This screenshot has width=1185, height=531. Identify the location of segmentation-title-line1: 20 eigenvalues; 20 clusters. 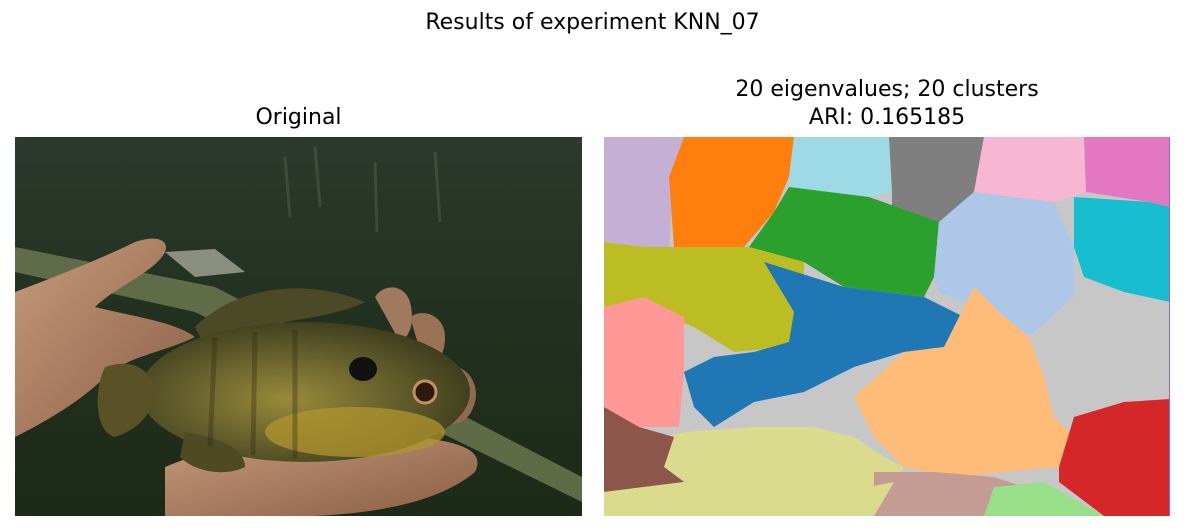
(887, 89).